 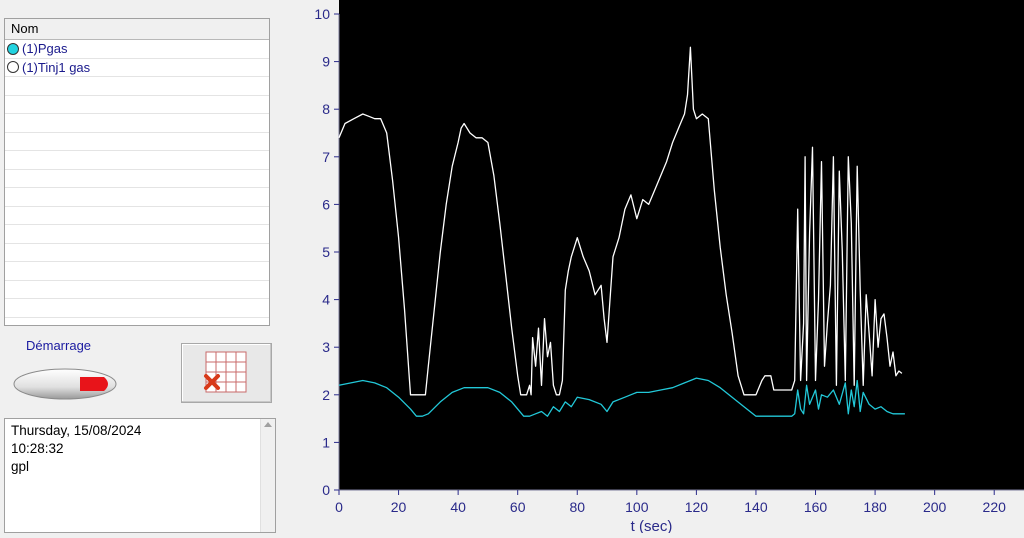 What do you see at coordinates (458, 507) in the screenshot?
I see `x-tick-label: 40` at bounding box center [458, 507].